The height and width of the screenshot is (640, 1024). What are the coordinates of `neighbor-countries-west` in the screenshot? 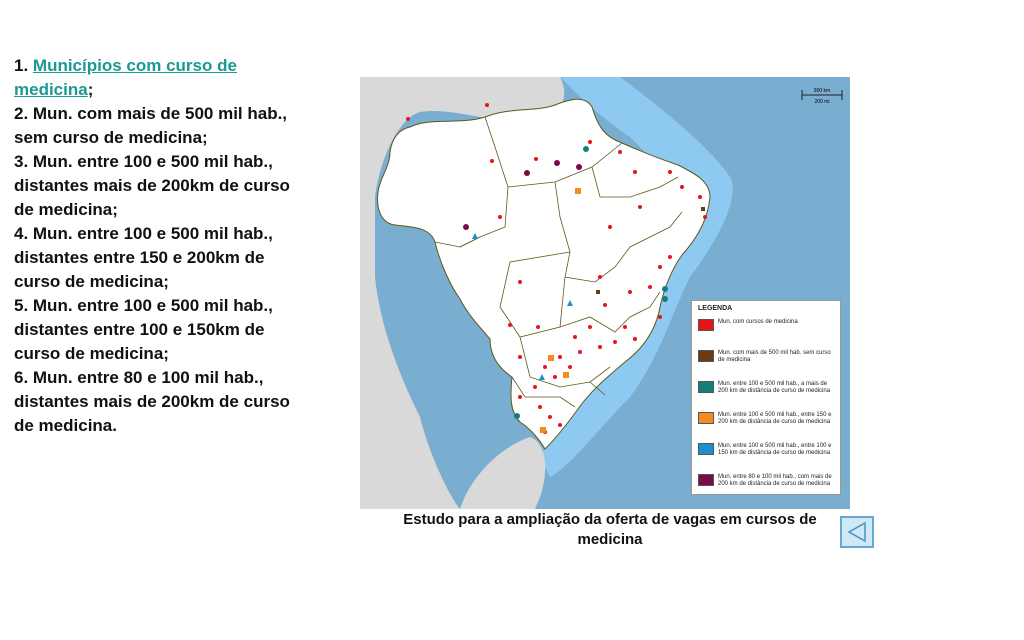 It's located at (462, 293).